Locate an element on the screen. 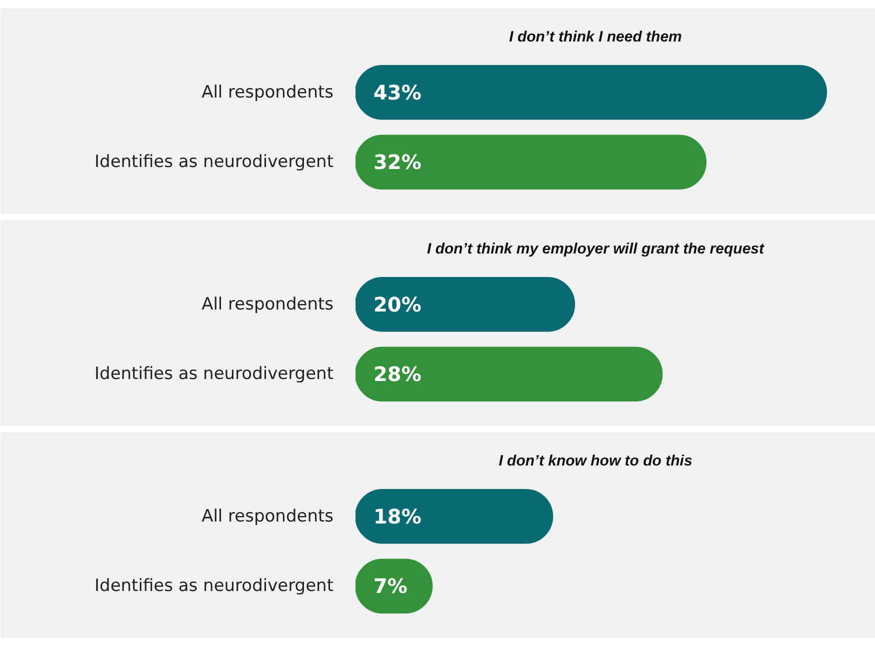 This screenshot has height=669, width=875. chart-title: I don’t think my employer will grant the request is located at coordinates (596, 249).